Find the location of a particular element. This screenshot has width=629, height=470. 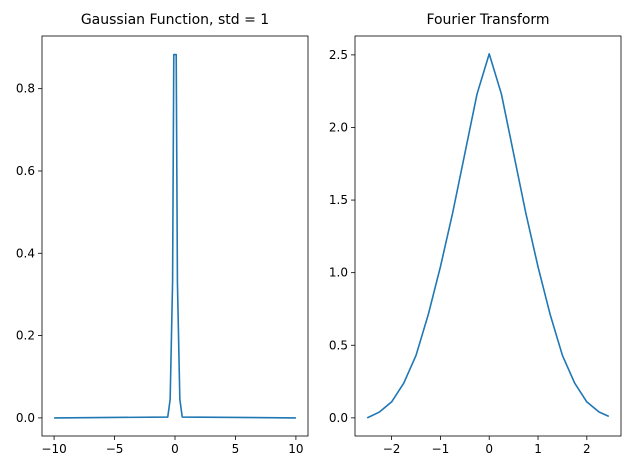

right-xtick-label: 1 is located at coordinates (538, 449).